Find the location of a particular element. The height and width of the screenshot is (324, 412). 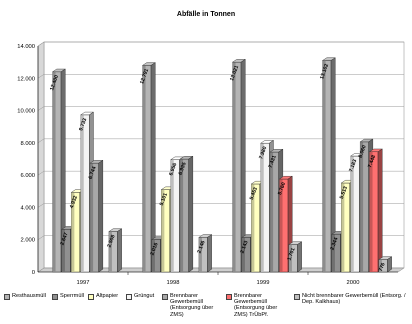

legend-item: Altpapier is located at coordinates (106, 296).